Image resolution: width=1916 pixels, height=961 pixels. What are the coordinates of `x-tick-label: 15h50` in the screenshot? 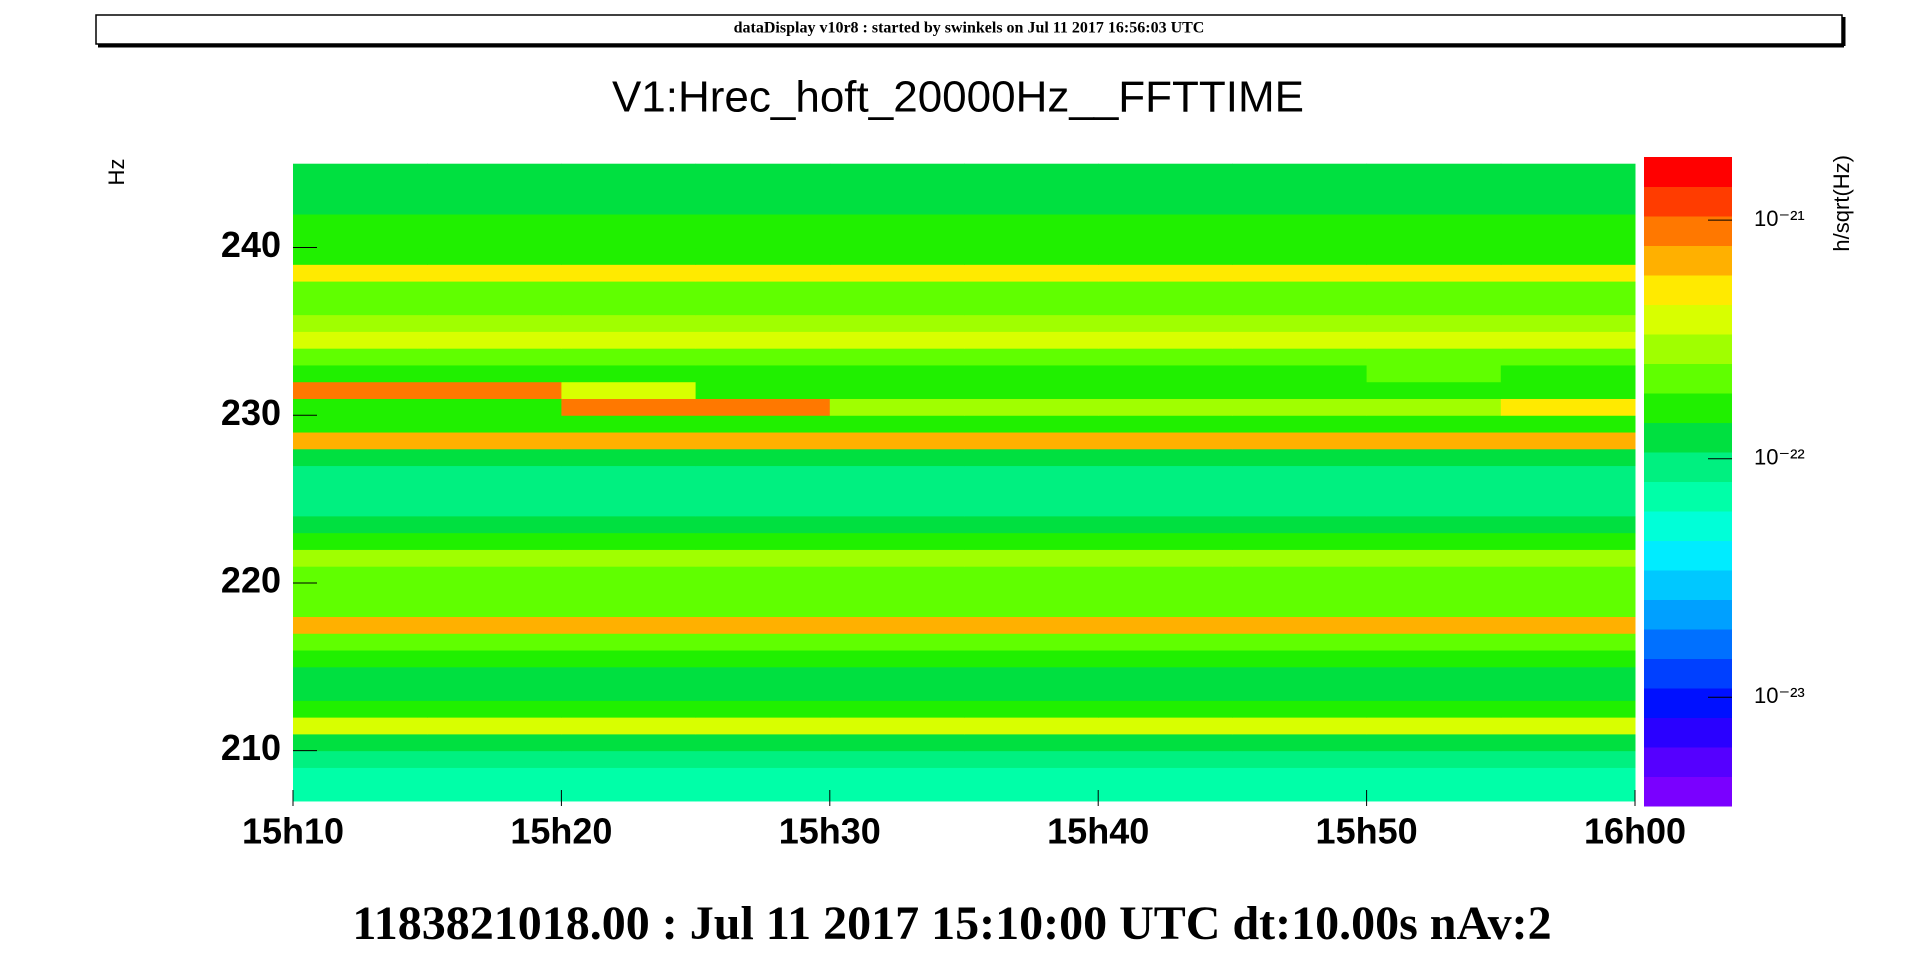 It's located at (1367, 831).